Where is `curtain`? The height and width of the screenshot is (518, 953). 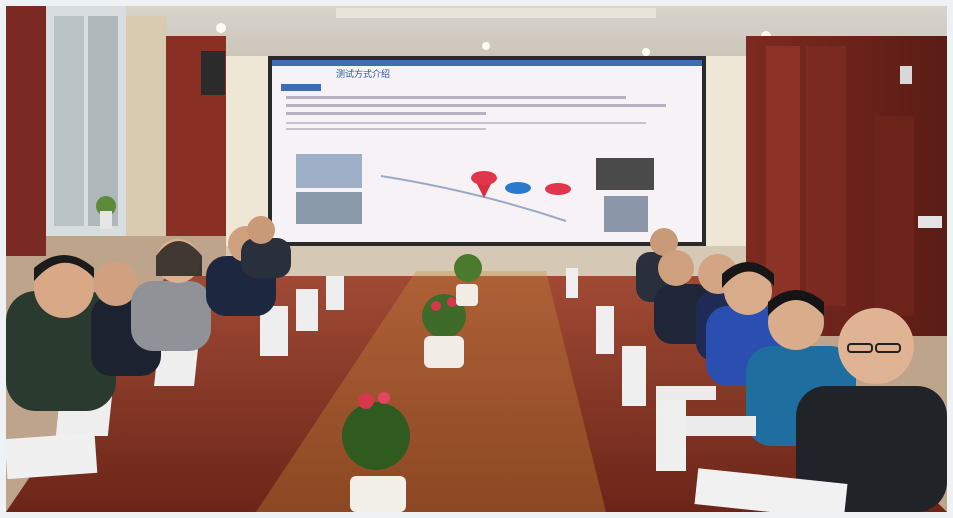
curtain is located at coordinates (146, 126).